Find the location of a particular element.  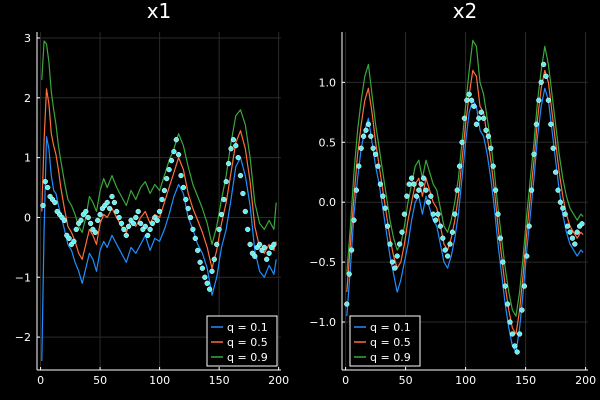

y-tick-label: −1.0 is located at coordinates (322, 322).